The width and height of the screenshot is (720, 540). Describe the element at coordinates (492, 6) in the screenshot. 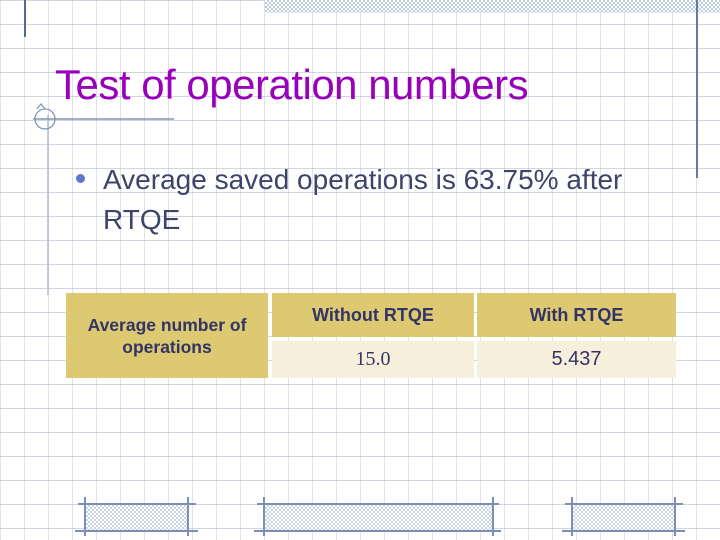

I see `top-decoration-band` at that location.